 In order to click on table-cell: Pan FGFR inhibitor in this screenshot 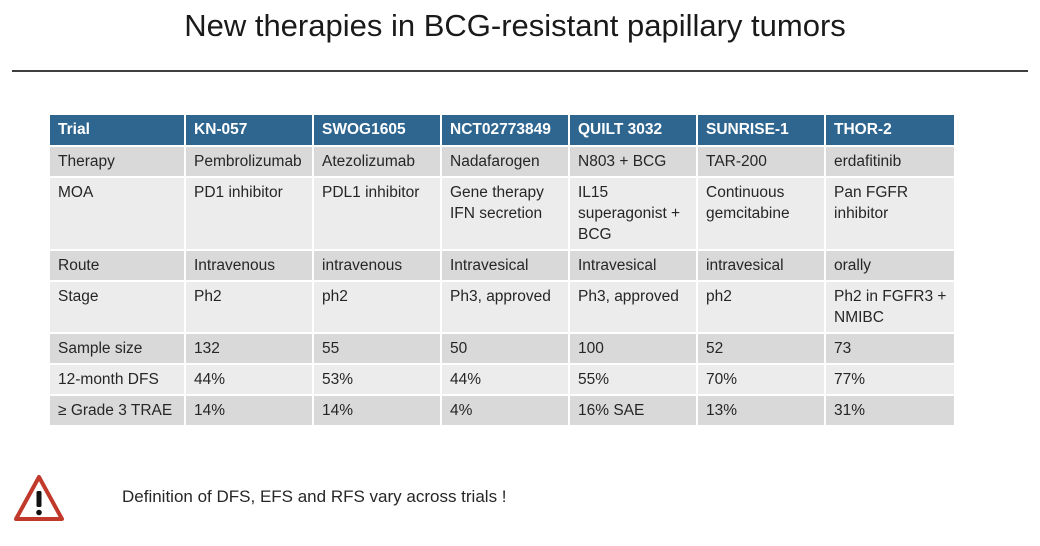, I will do `click(890, 213)`.